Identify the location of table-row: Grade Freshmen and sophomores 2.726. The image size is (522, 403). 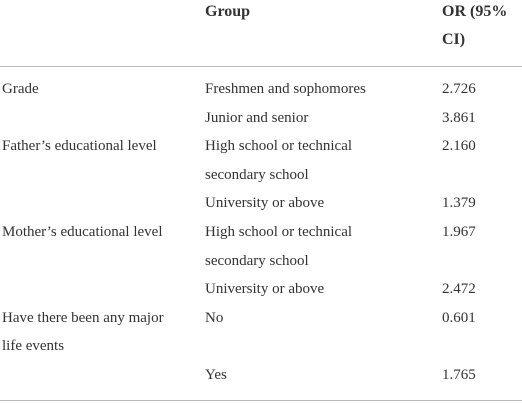
(261, 85).